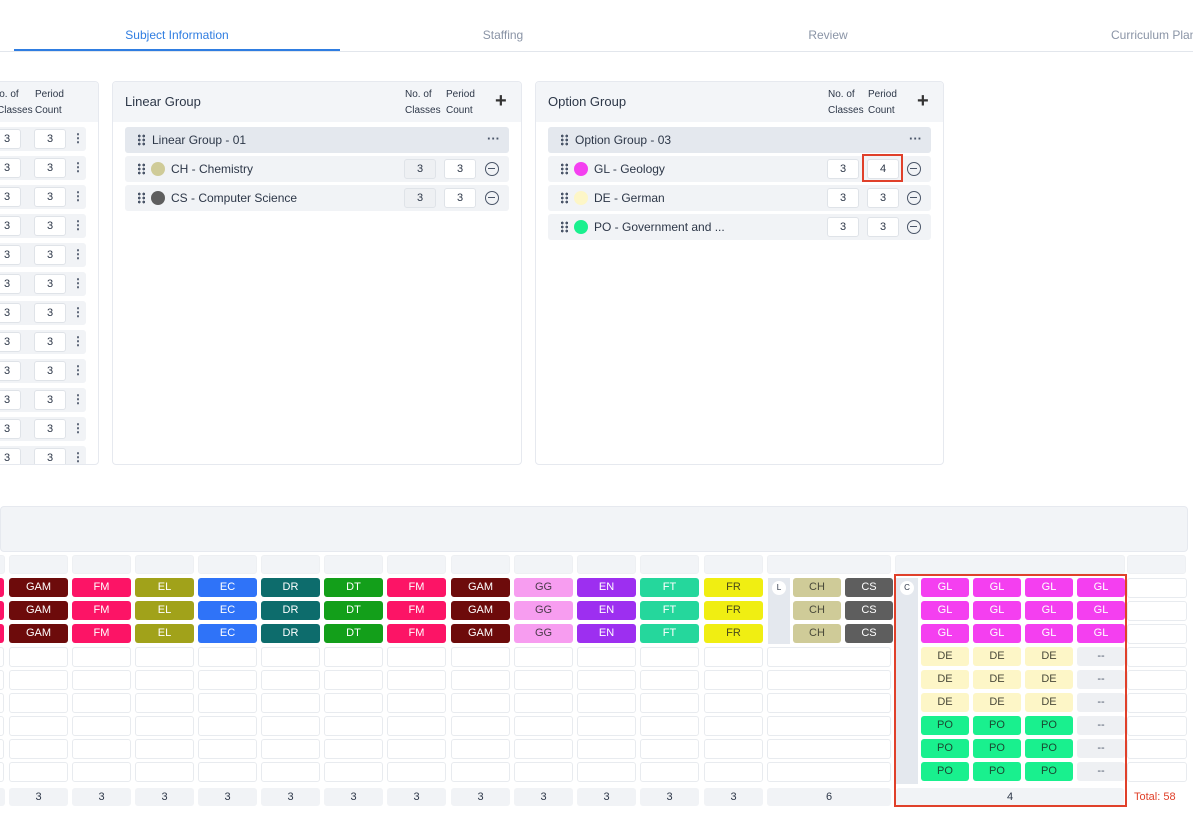 The image size is (1193, 814). What do you see at coordinates (164, 610) in the screenshot?
I see `subject-chip: EL` at bounding box center [164, 610].